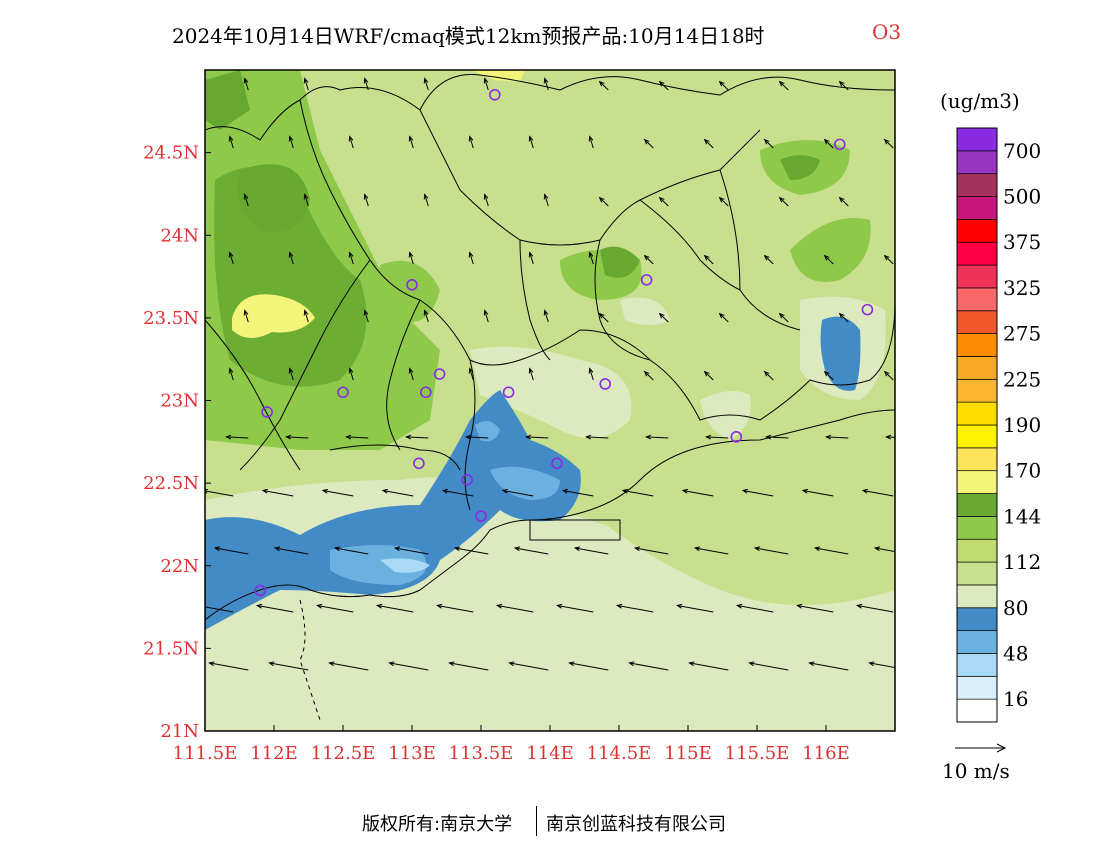  I want to click on x-tick-label: 113E, so click(412, 753).